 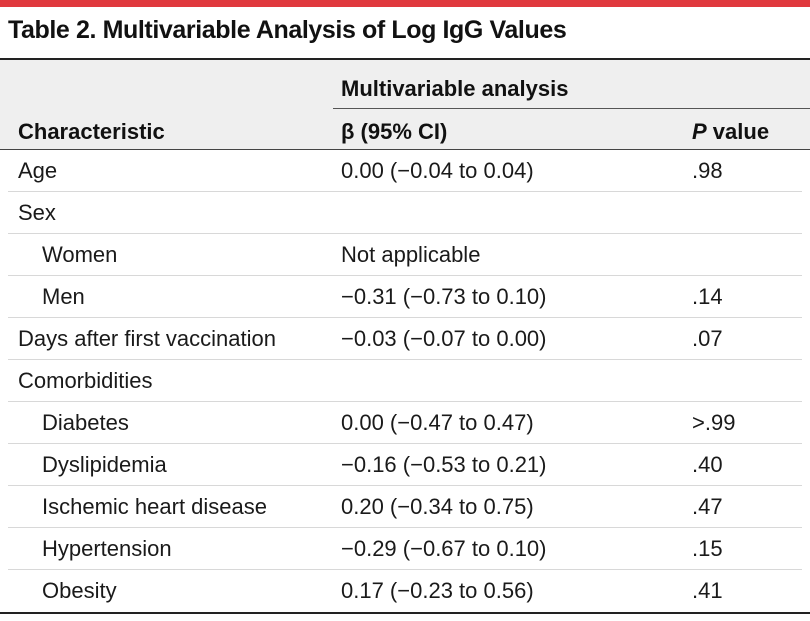 What do you see at coordinates (707, 506) in the screenshot?
I see `row-p: .47` at bounding box center [707, 506].